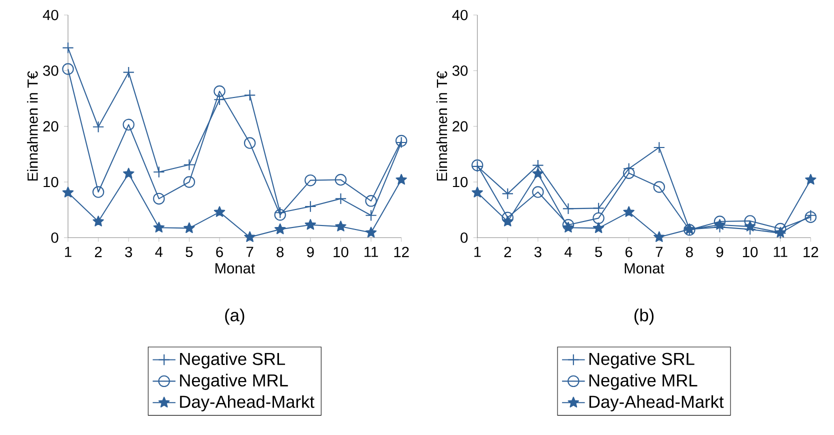  I want to click on text: (b), so click(644, 316).